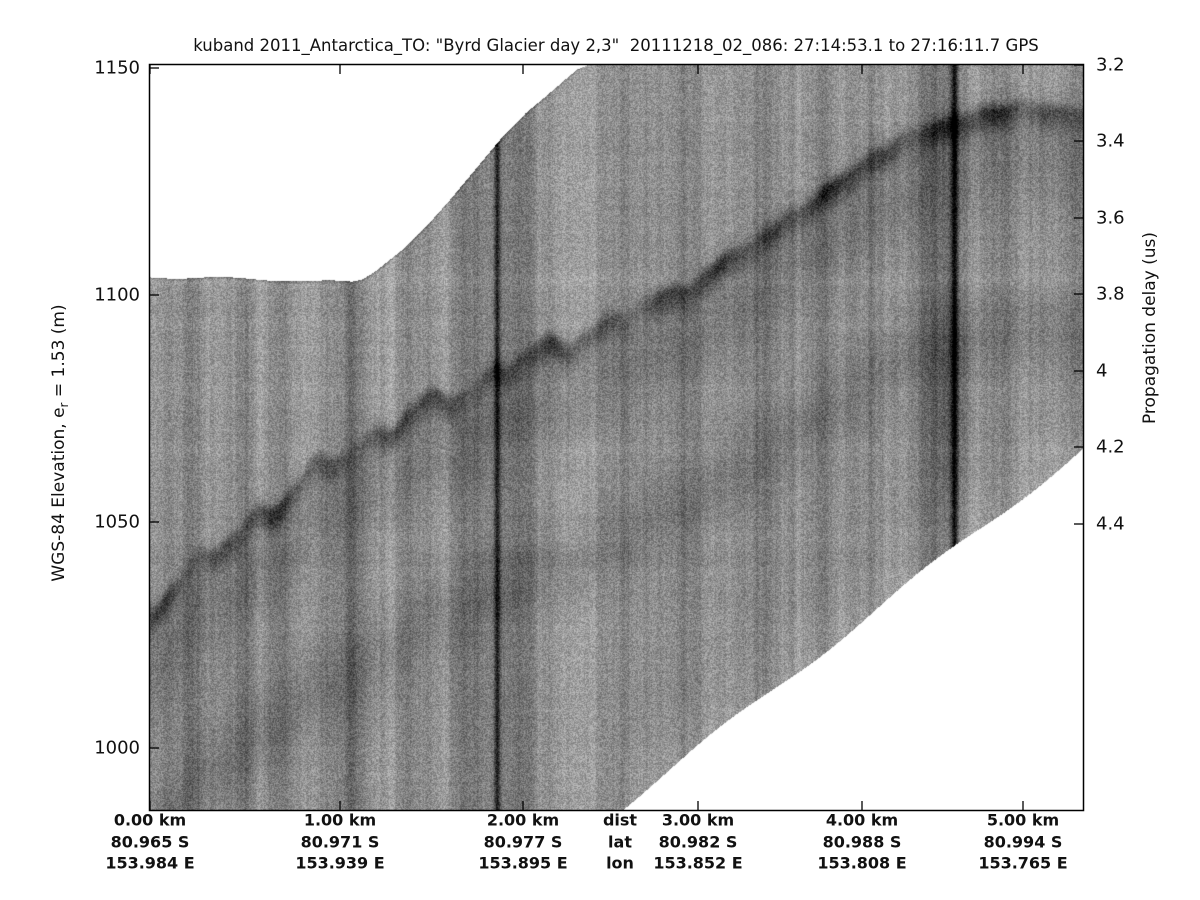 This screenshot has width=1200, height=900. I want to click on x-tick-label-lat: 80.971 S, so click(340, 842).